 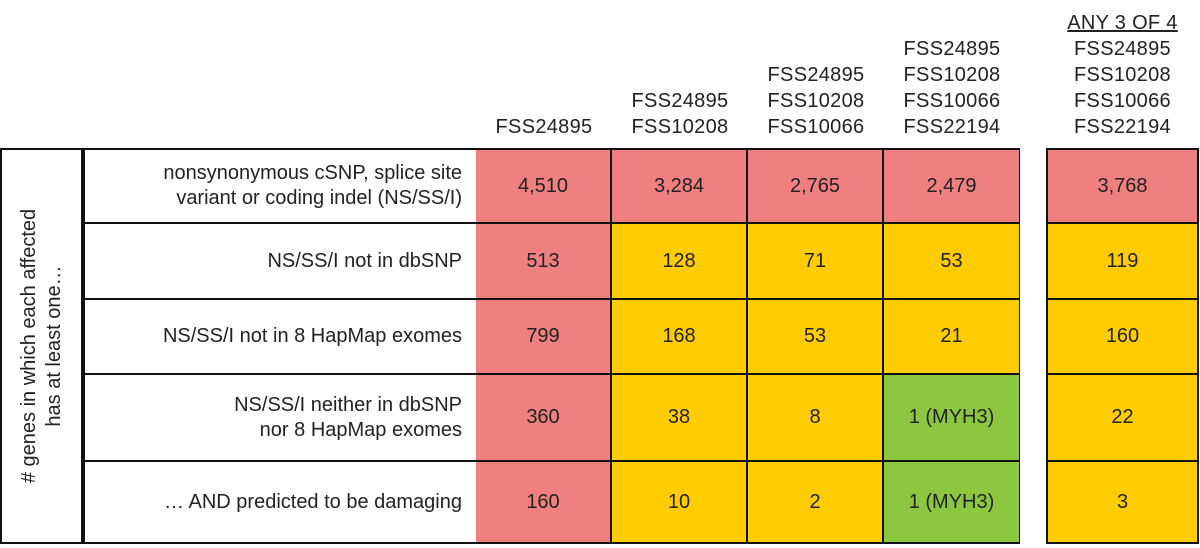 I want to click on column-header-line: FSS22194, so click(x=952, y=127).